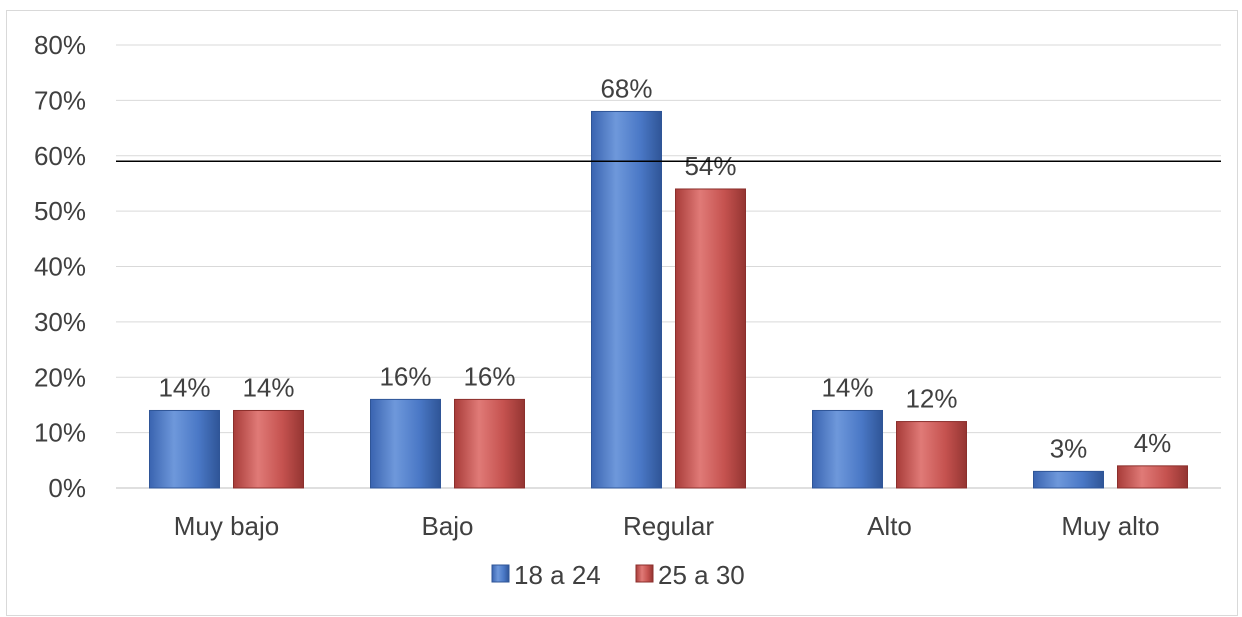 The width and height of the screenshot is (1242, 617). I want to click on y-tick-label: 60%, so click(60, 156).